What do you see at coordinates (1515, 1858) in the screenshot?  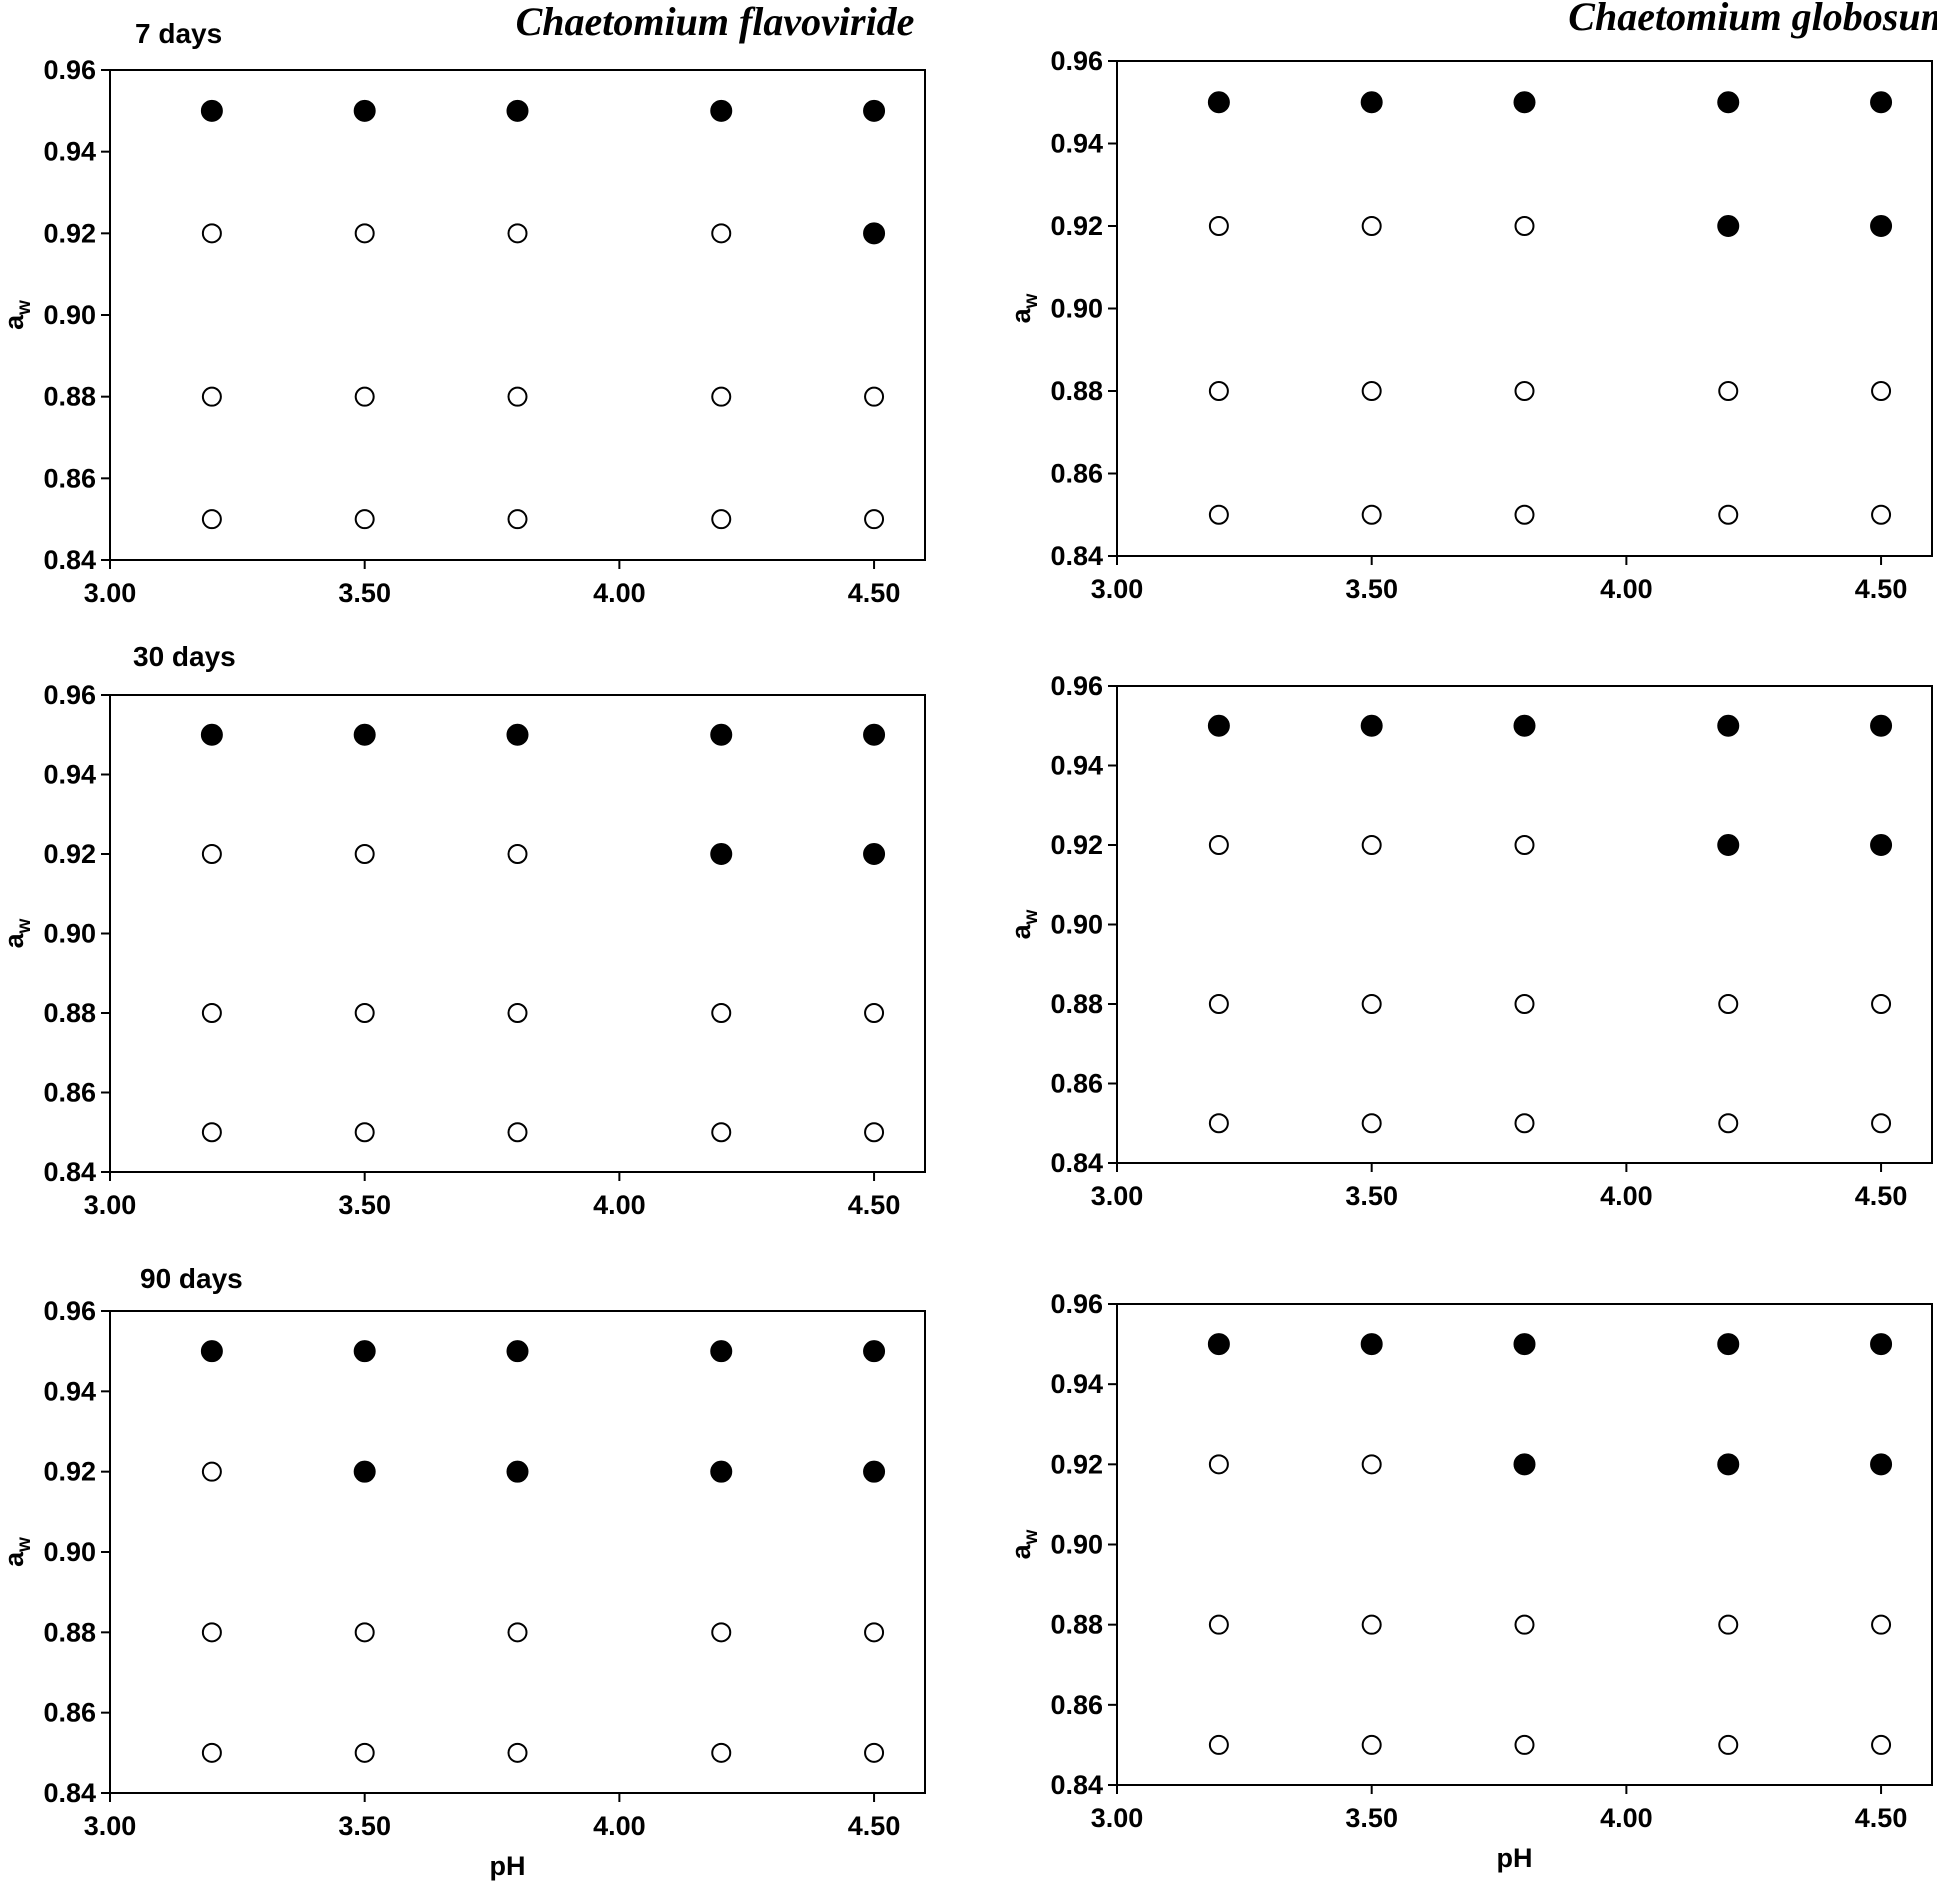 I see `x-axis-label: pH` at bounding box center [1515, 1858].